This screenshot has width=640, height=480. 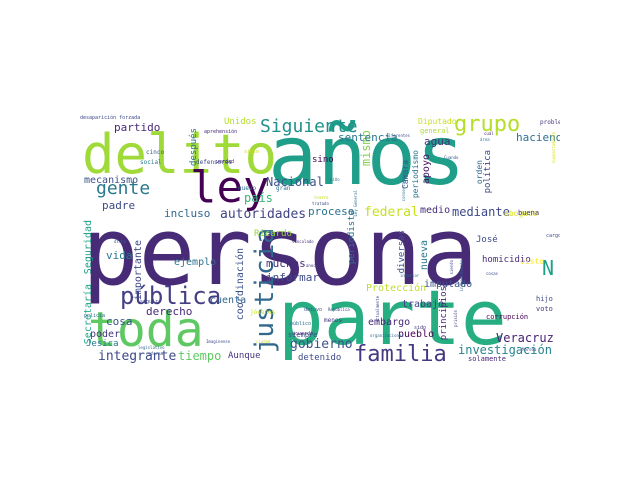 I want to click on word-cloud-word: Diputado, so click(x=437, y=121).